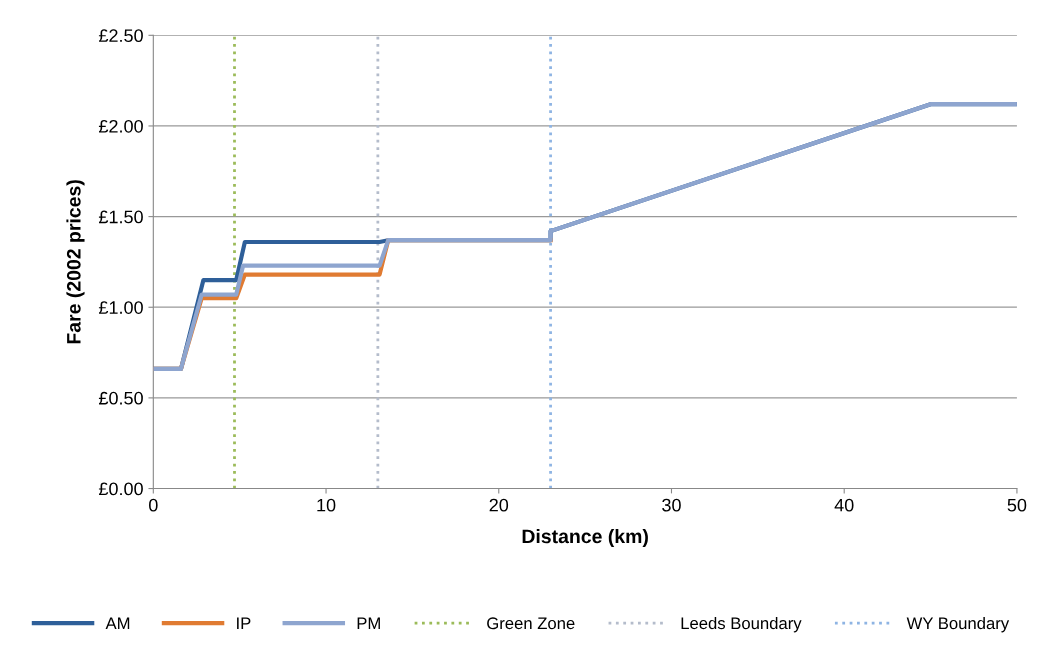 The image size is (1043, 654). Describe the element at coordinates (120, 398) in the screenshot. I see `y-tick-label: £0.50` at that location.